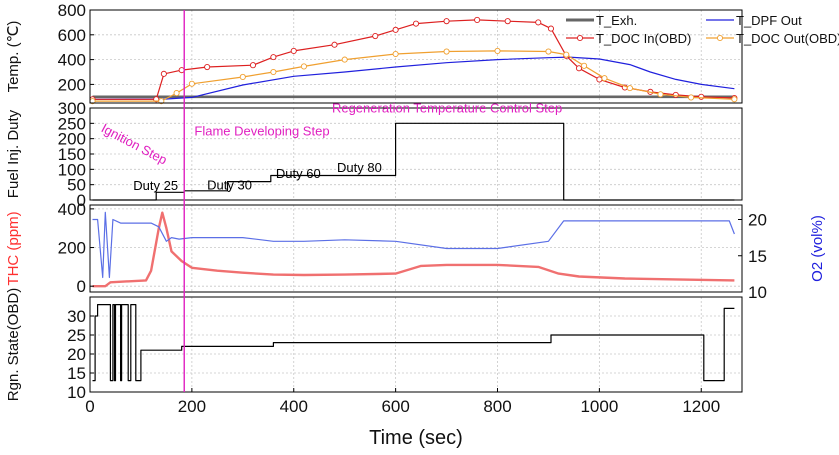 This screenshot has width=839, height=455. Describe the element at coordinates (76, 354) in the screenshot. I see `y-tick-label: 20` at that location.